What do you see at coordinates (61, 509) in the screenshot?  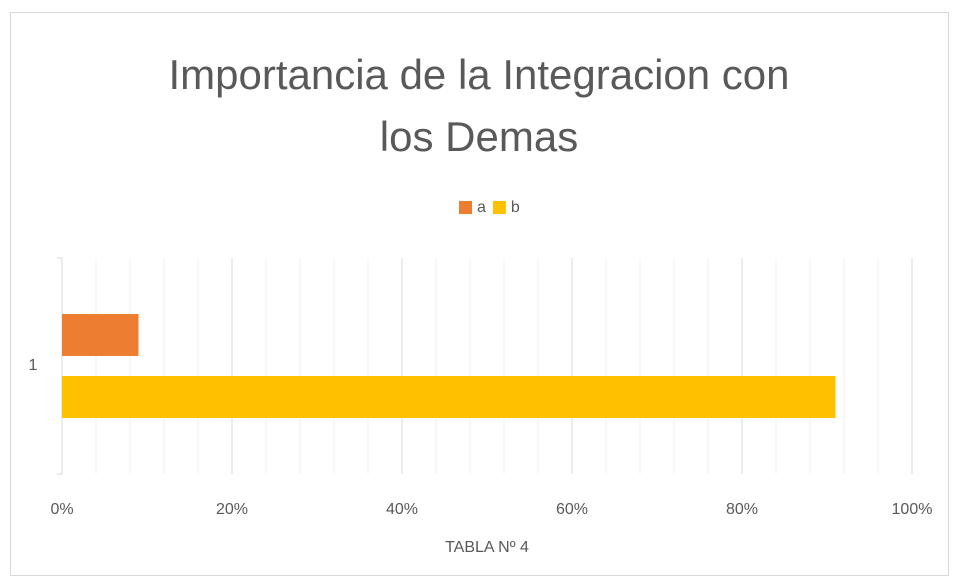 I see `x-tick-label: 0%` at bounding box center [61, 509].